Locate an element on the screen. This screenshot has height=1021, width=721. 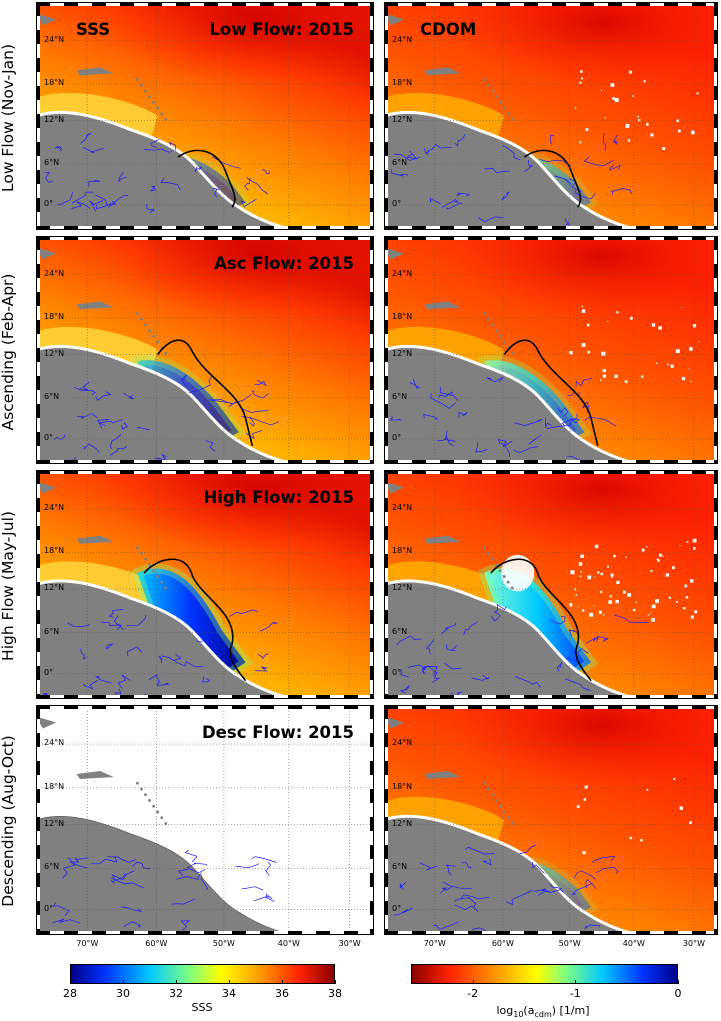
colorbar-tick-label: 28 is located at coordinates (70, 993).